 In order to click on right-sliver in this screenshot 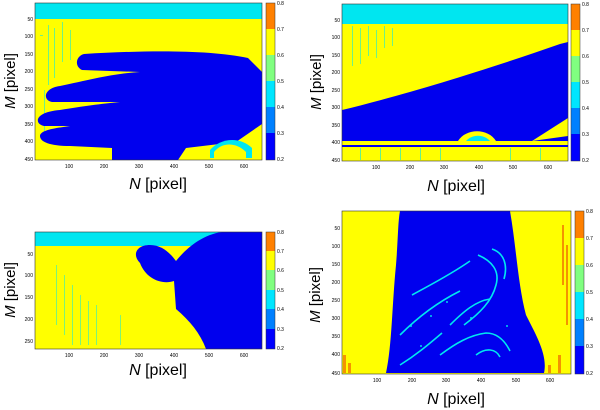, I will do `click(550, 129)`.